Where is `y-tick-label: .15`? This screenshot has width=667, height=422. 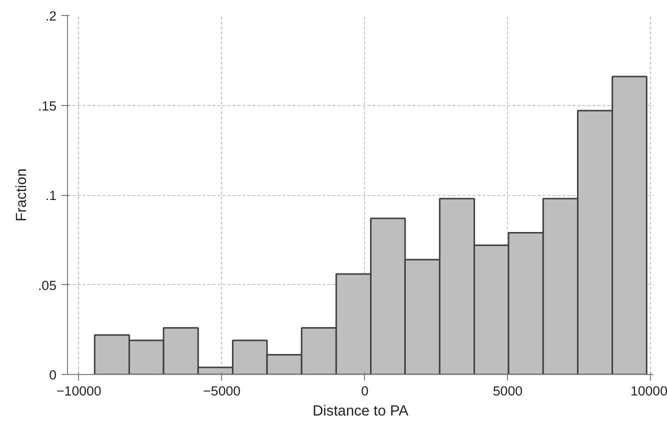 y-tick-label: .15 is located at coordinates (47, 106).